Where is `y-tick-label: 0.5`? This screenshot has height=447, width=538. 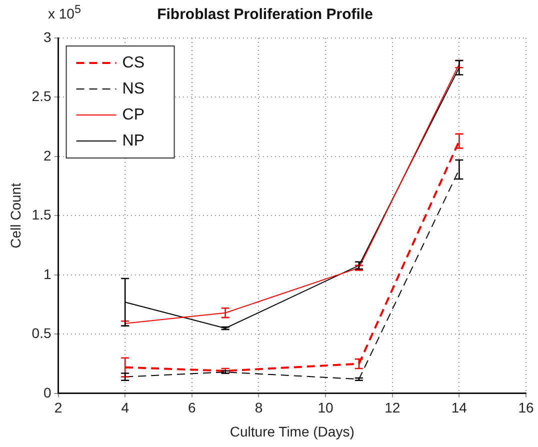
y-tick-label: 0.5 is located at coordinates (42, 333).